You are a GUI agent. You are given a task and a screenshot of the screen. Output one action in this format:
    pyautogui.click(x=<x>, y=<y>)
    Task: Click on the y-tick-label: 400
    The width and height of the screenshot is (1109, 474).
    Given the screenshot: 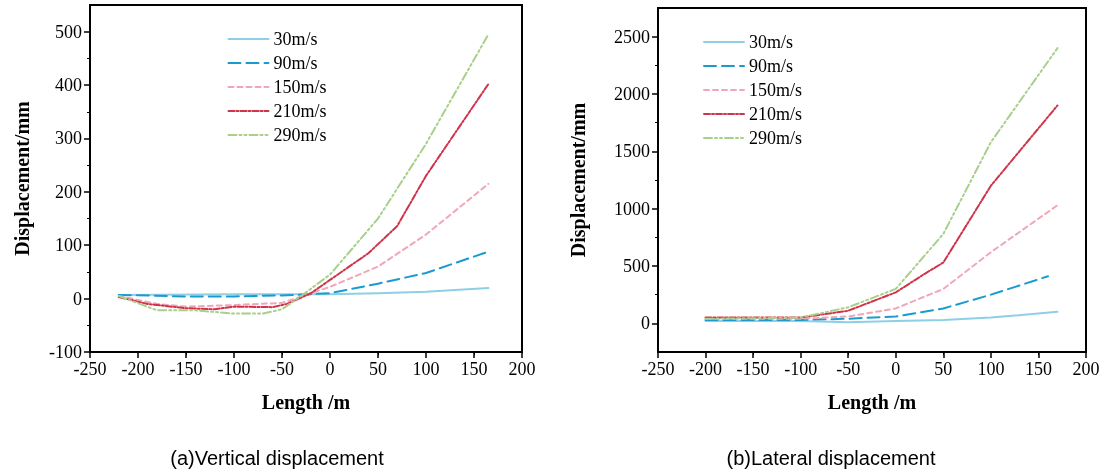 What is the action you would take?
    pyautogui.click(x=68, y=85)
    